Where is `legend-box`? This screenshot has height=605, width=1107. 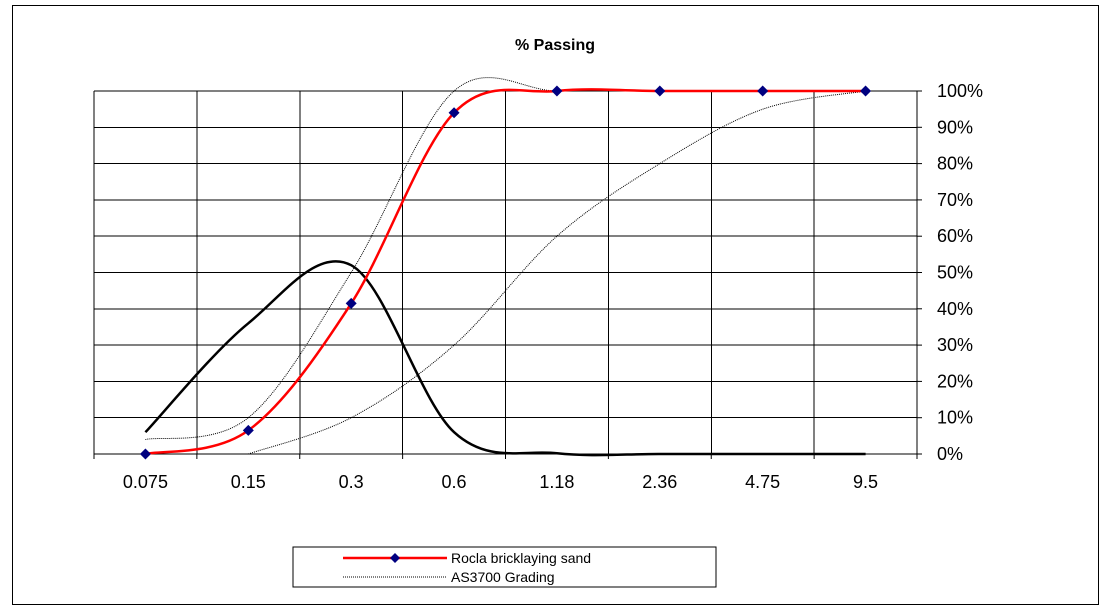
legend-box is located at coordinates (504, 567).